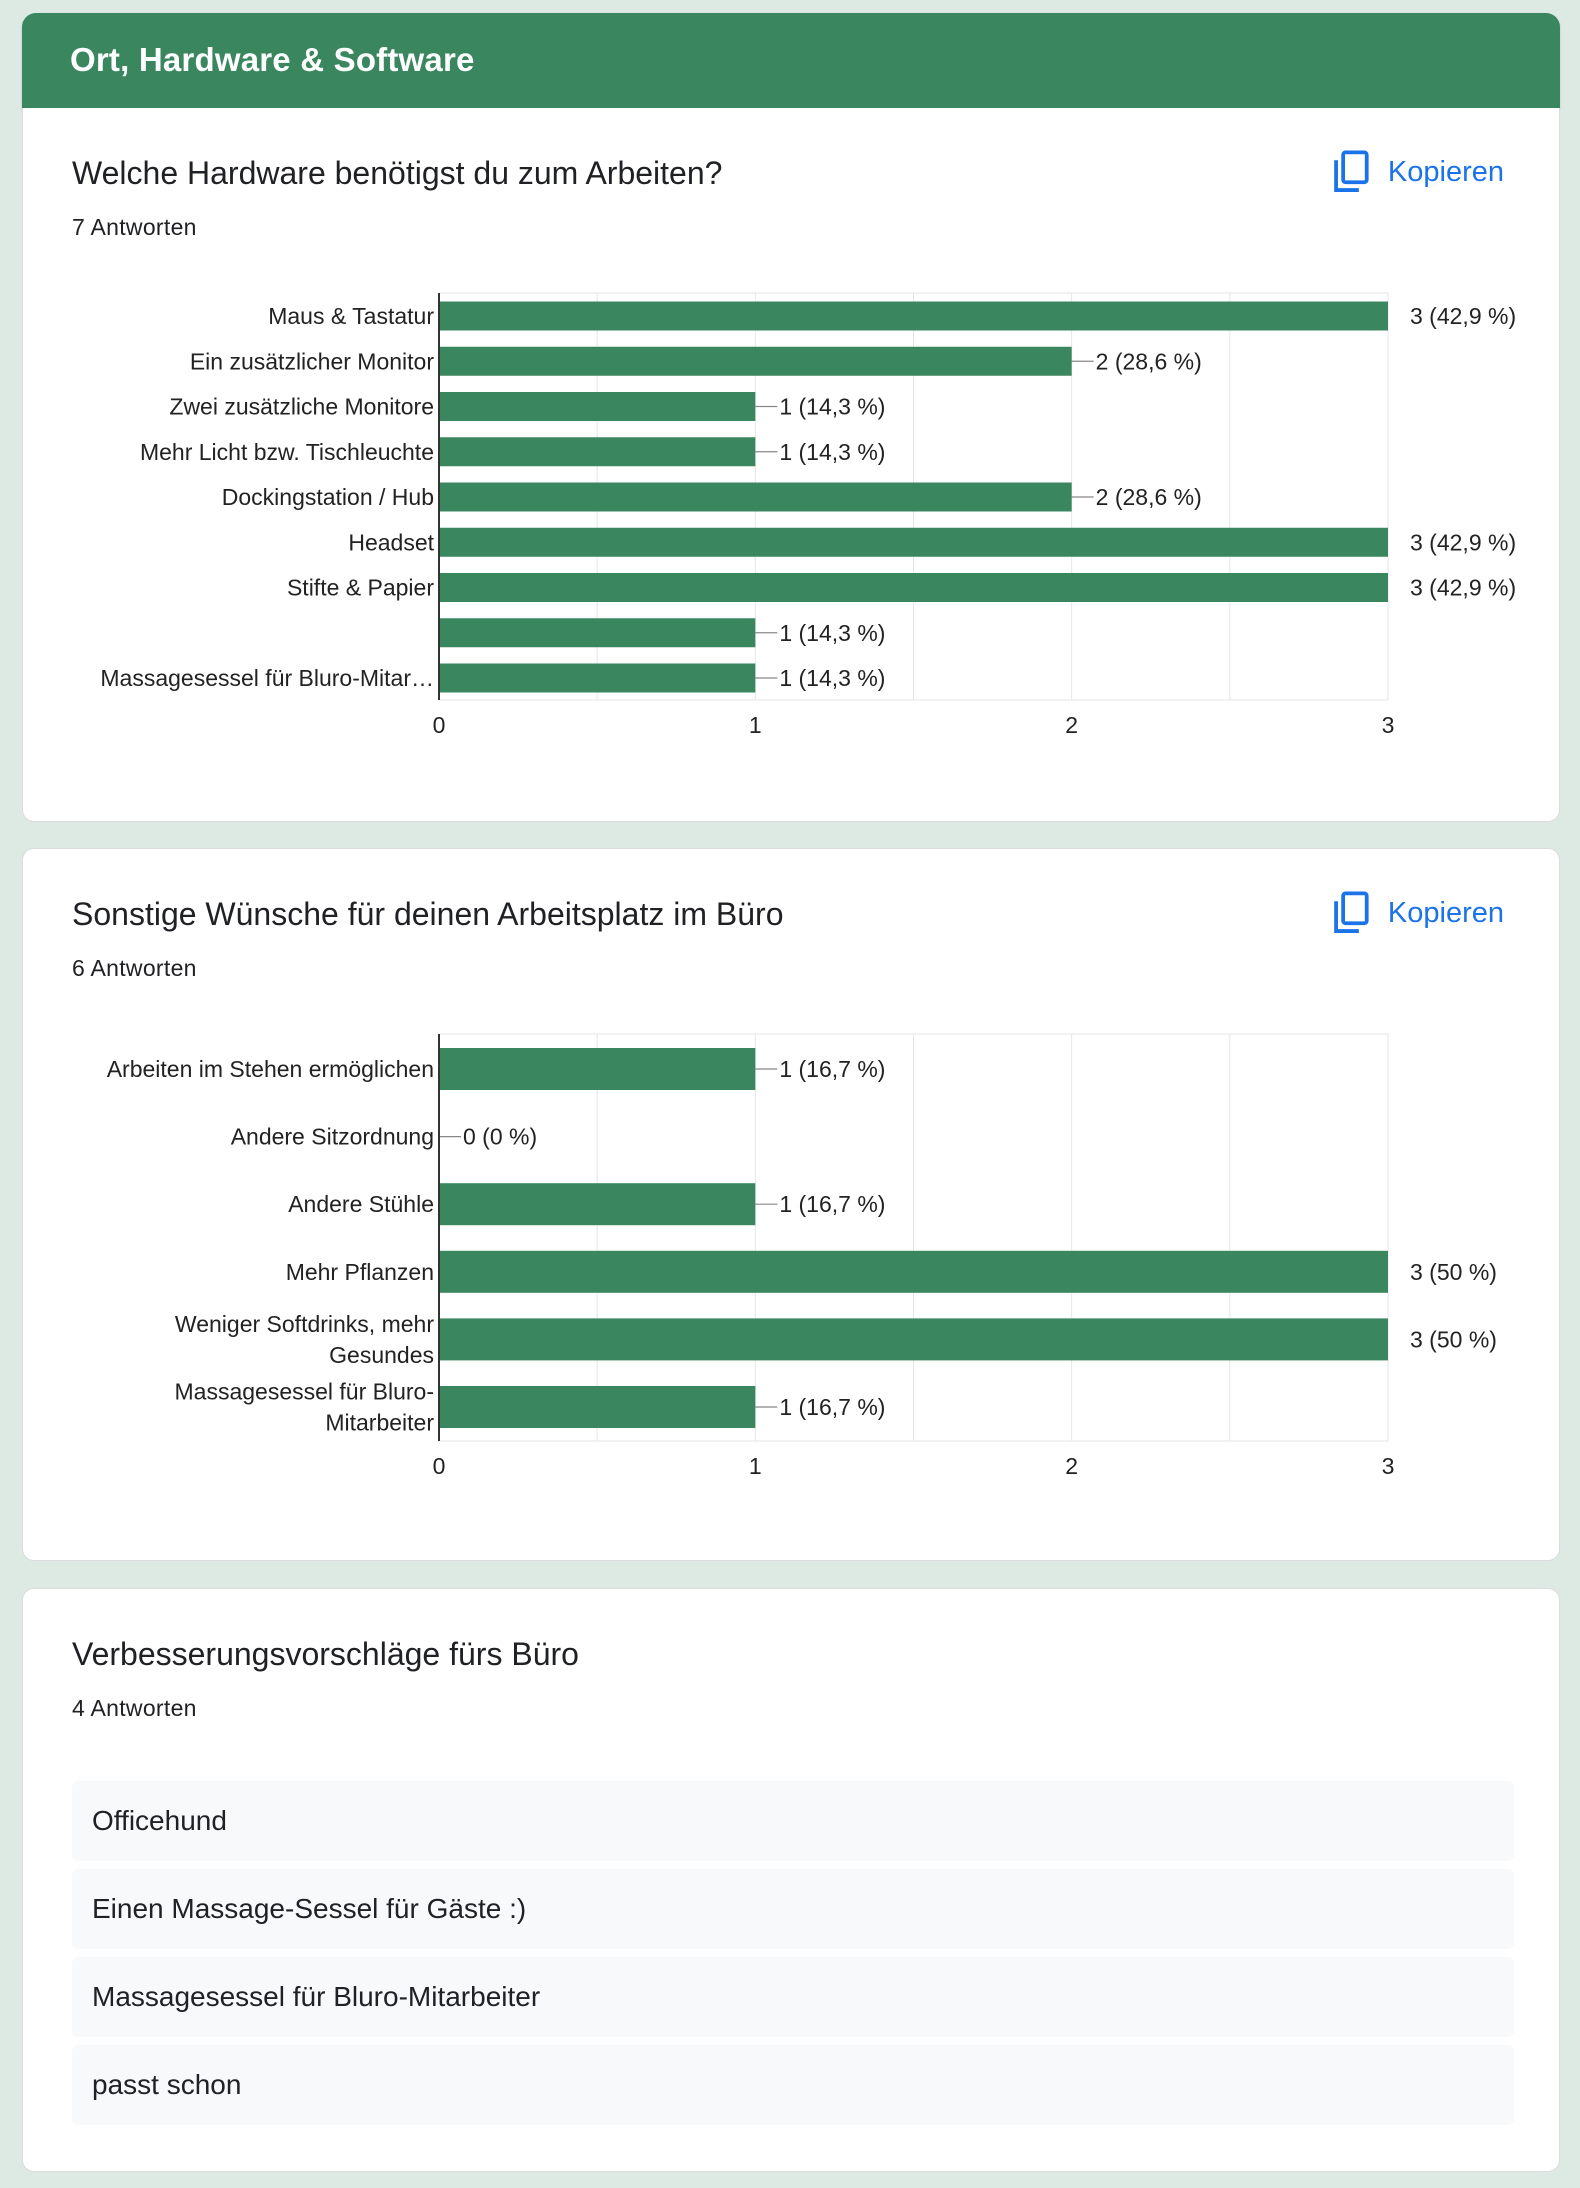 The width and height of the screenshot is (1580, 2188). I want to click on category-label: Gesundes, so click(381, 1355).